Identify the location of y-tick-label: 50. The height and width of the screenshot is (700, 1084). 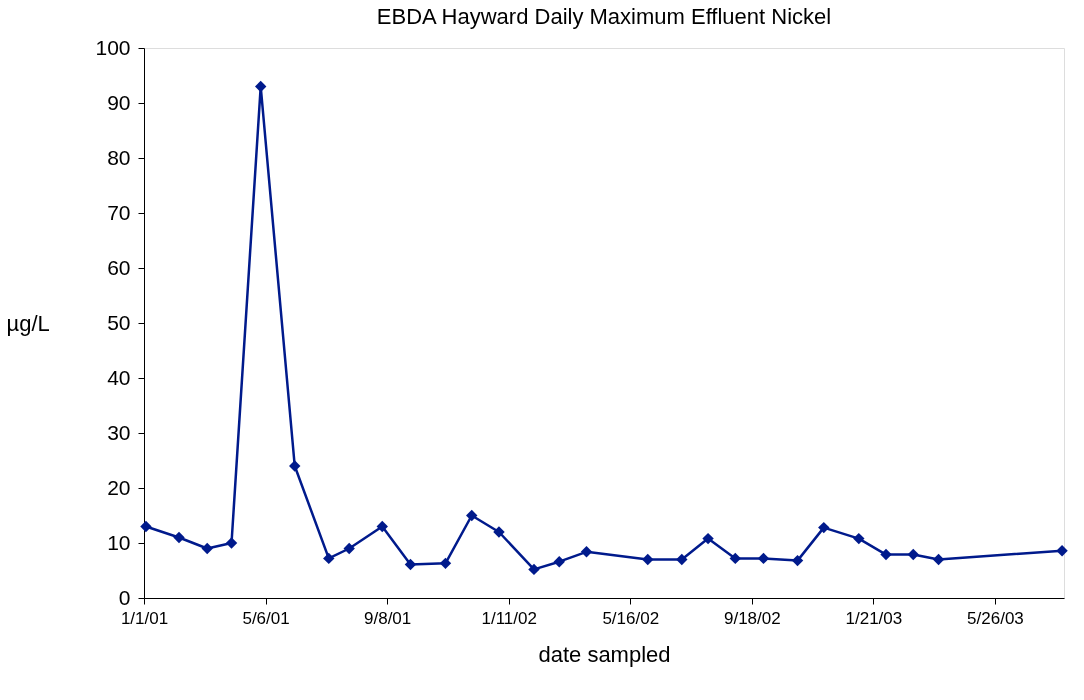
(119, 322).